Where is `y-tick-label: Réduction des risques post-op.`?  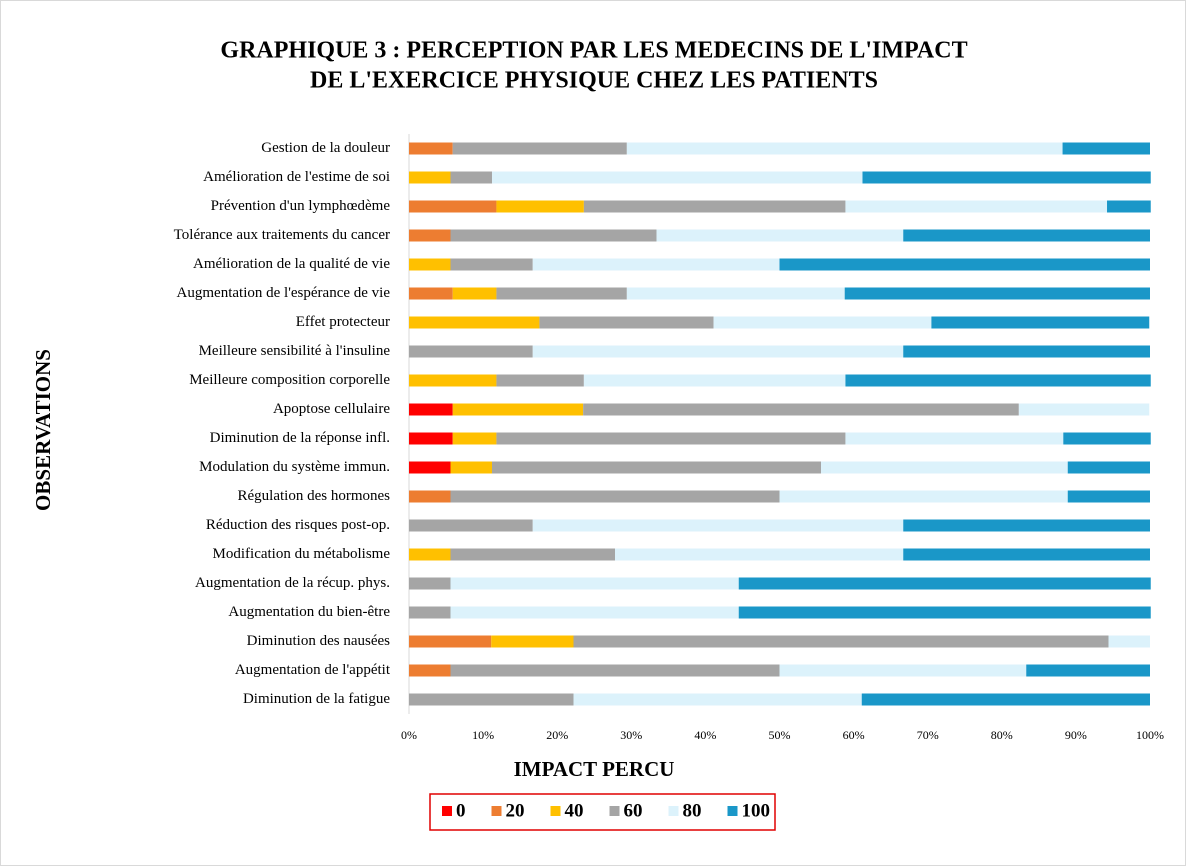
y-tick-label: Réduction des risques post-op. is located at coordinates (298, 525).